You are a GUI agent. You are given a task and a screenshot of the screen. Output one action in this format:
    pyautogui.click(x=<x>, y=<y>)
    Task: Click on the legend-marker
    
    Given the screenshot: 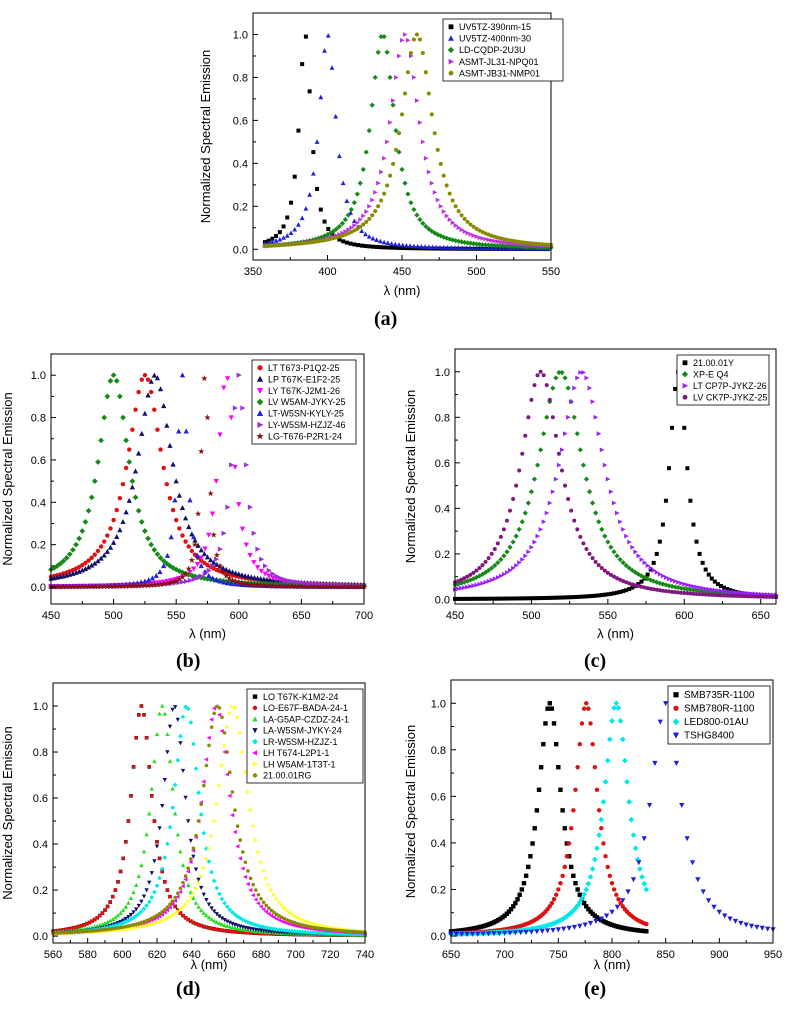 What is the action you would take?
    pyautogui.click(x=255, y=764)
    